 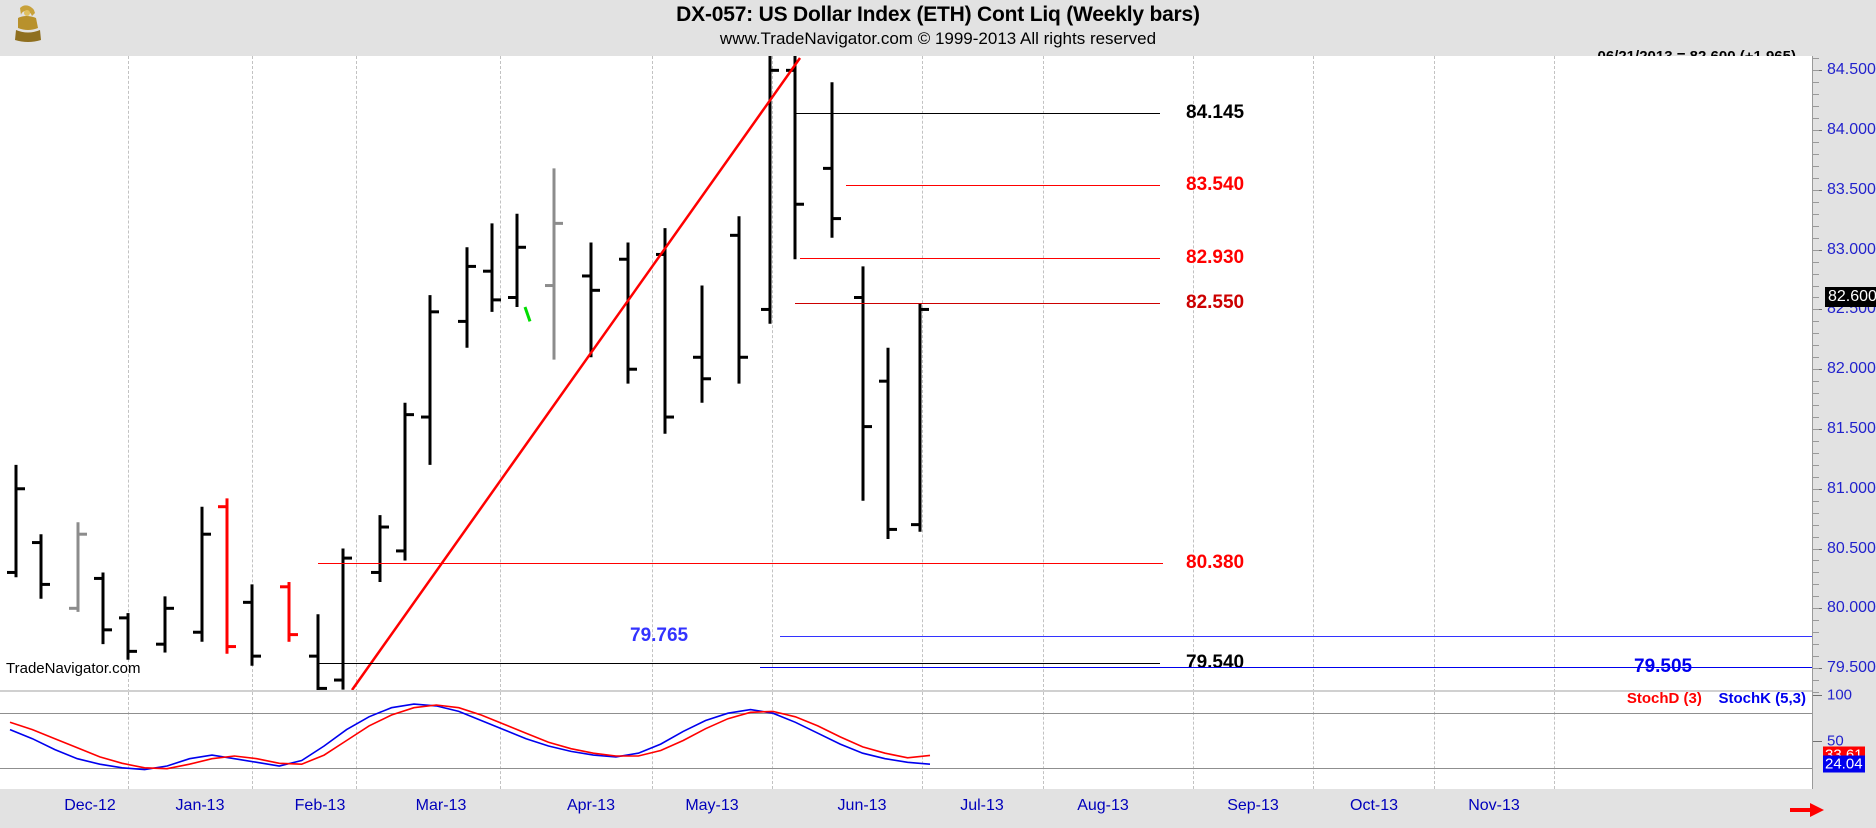 What do you see at coordinates (740, 563) in the screenshot?
I see `support-80-380-line` at bounding box center [740, 563].